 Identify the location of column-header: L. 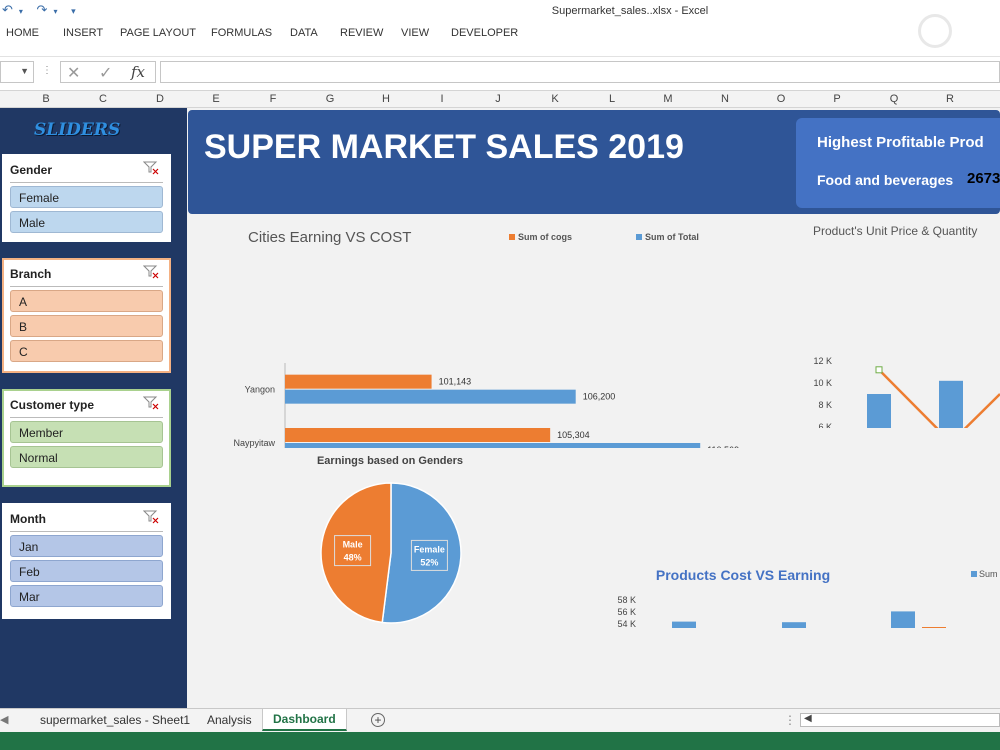
(612, 99).